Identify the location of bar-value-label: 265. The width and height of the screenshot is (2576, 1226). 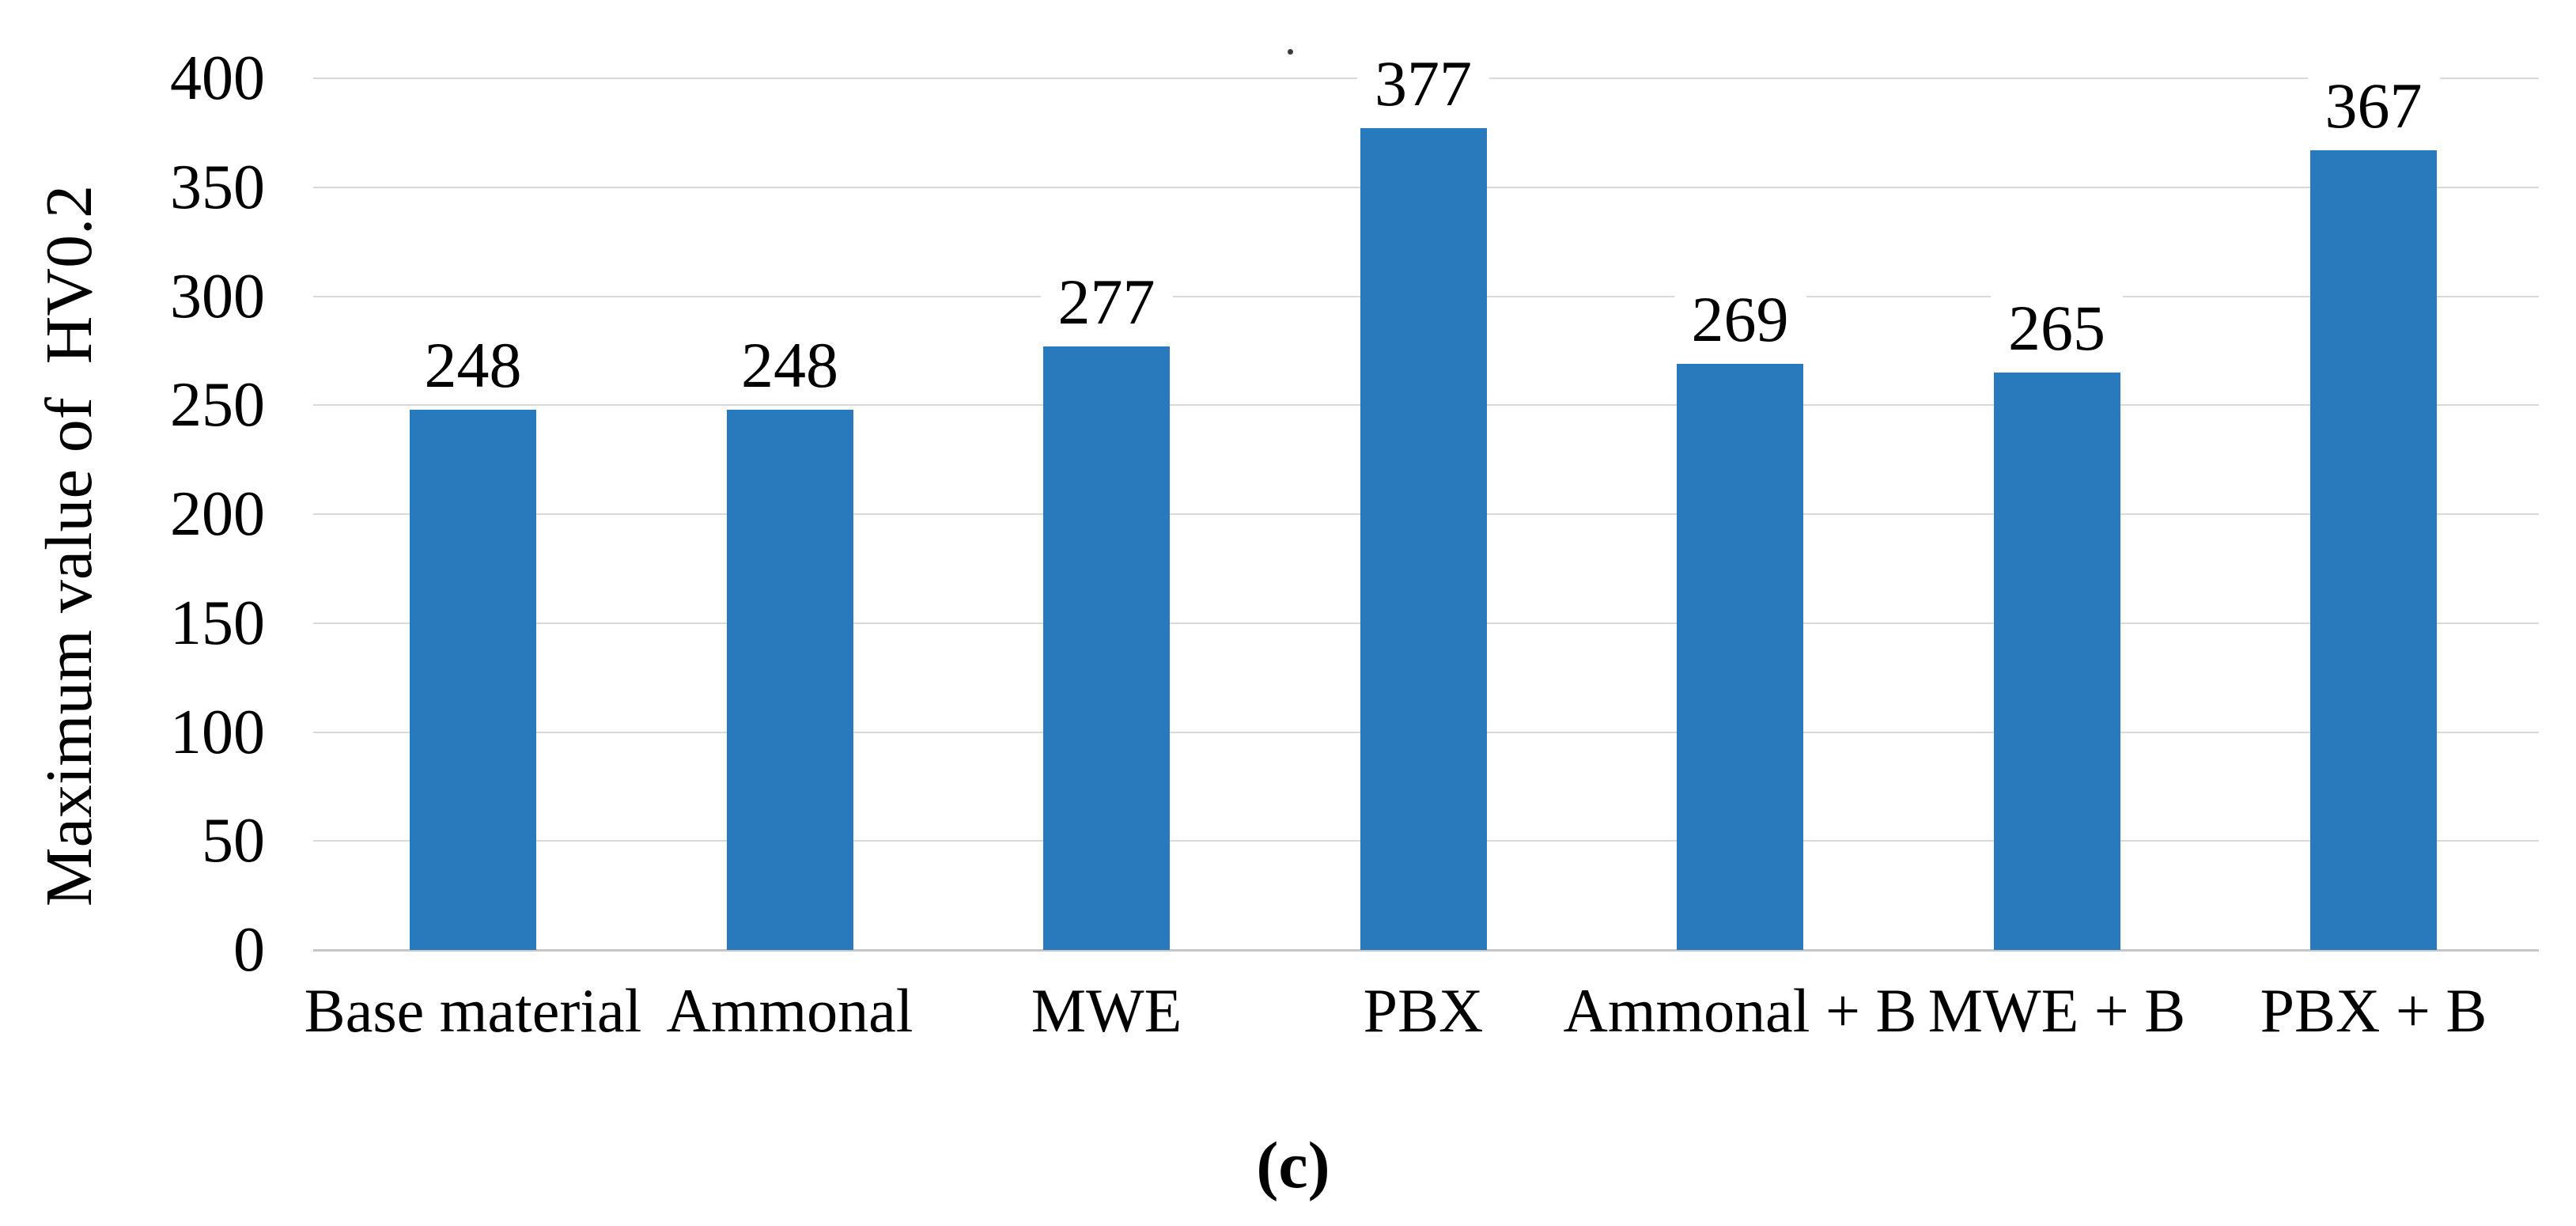
(2057, 328).